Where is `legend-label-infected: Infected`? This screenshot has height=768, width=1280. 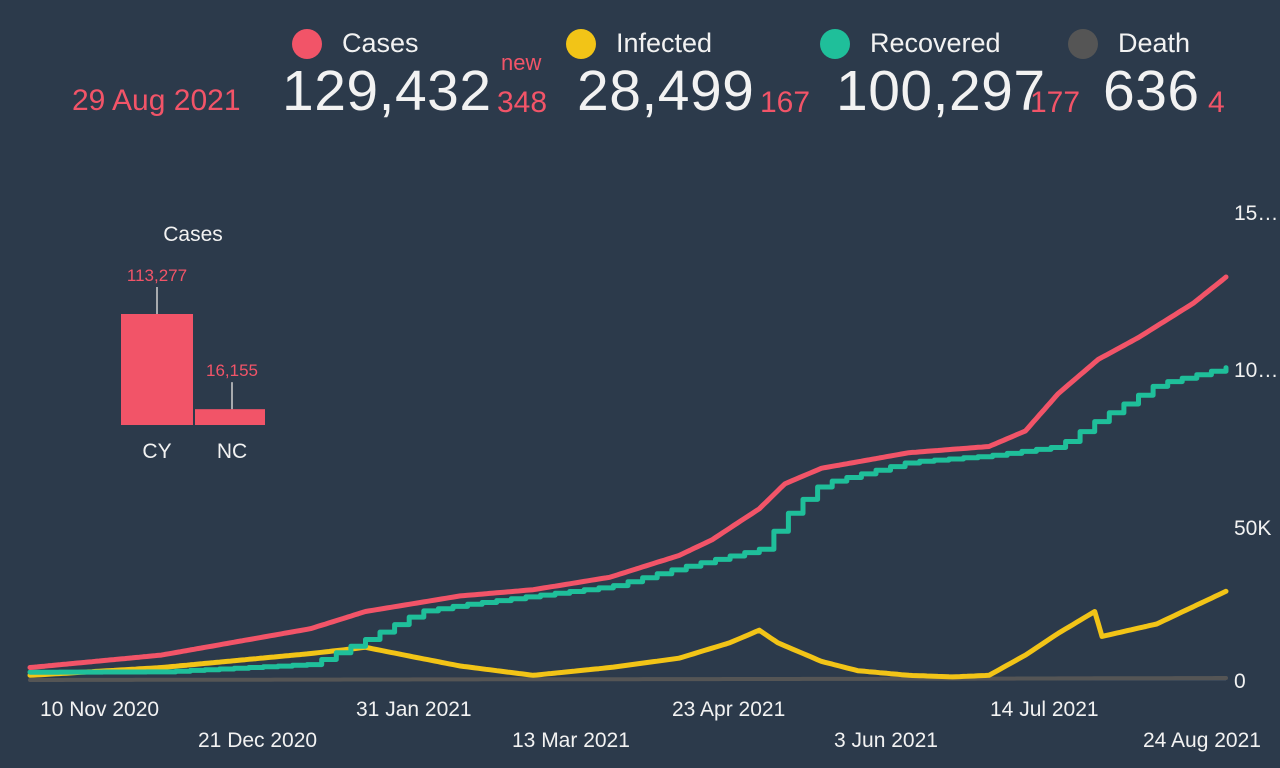 legend-label-infected: Infected is located at coordinates (664, 43).